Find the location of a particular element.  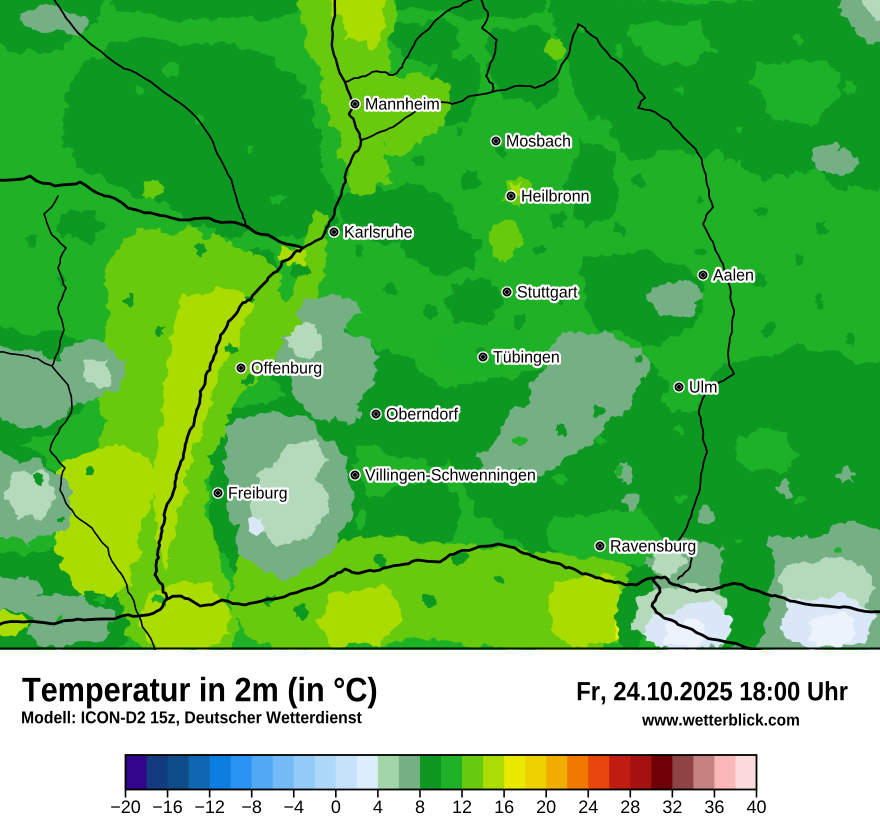

svg-text: −16 is located at coordinates (167, 807).